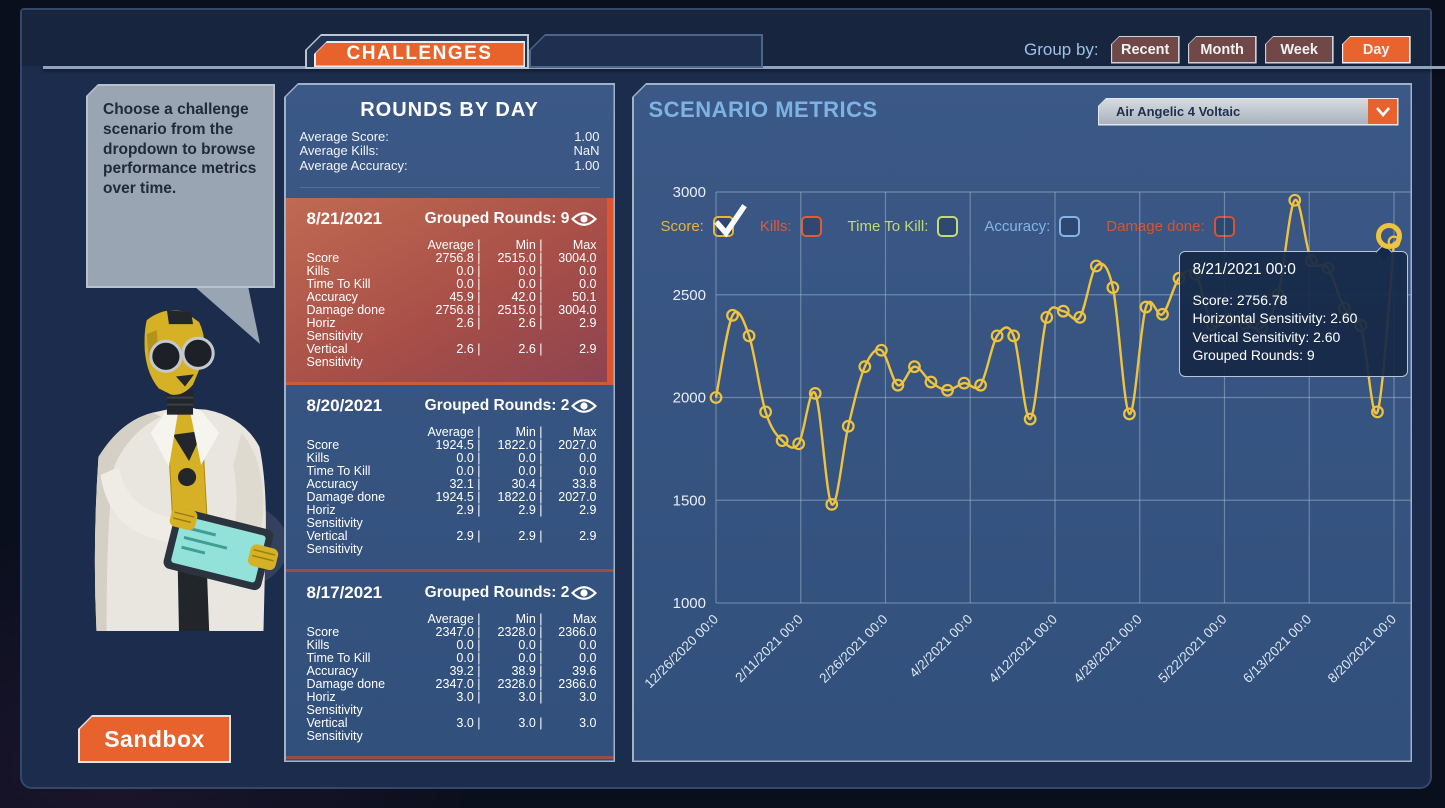 This screenshot has width=1445, height=808. What do you see at coordinates (1222, 49) in the screenshot?
I see `group-by-month: Month` at bounding box center [1222, 49].